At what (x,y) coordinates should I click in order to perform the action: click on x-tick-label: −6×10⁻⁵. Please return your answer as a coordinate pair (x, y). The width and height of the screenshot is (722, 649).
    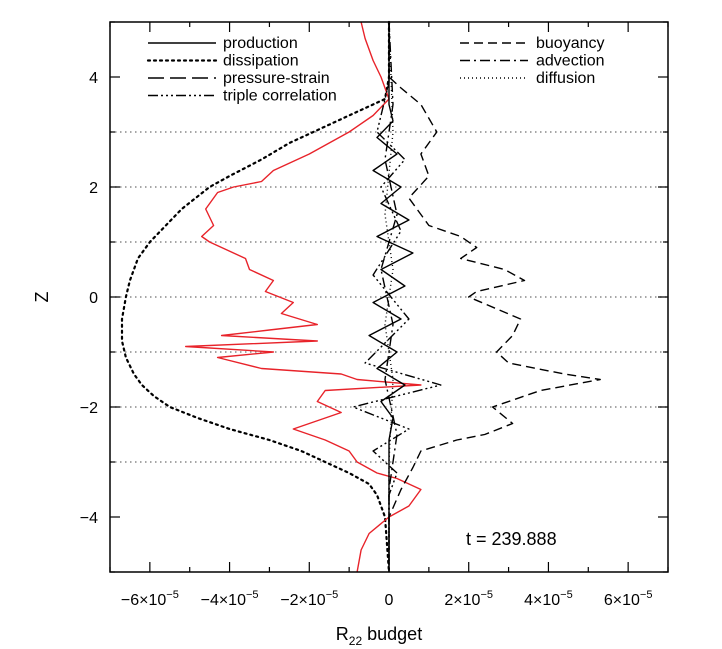
    Looking at the image, I should click on (150, 599).